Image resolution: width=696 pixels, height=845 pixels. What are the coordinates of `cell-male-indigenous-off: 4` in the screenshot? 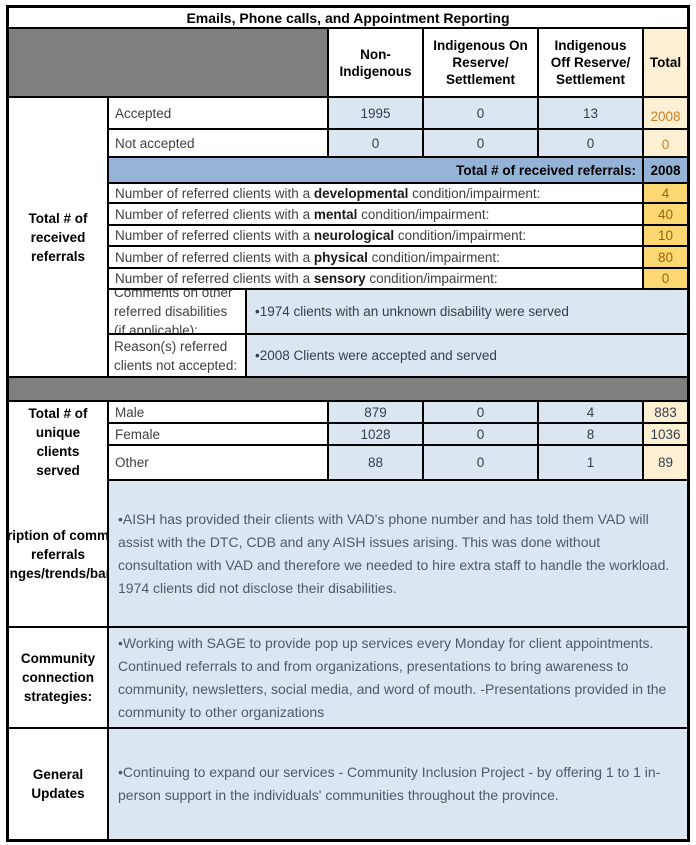 It's located at (590, 412).